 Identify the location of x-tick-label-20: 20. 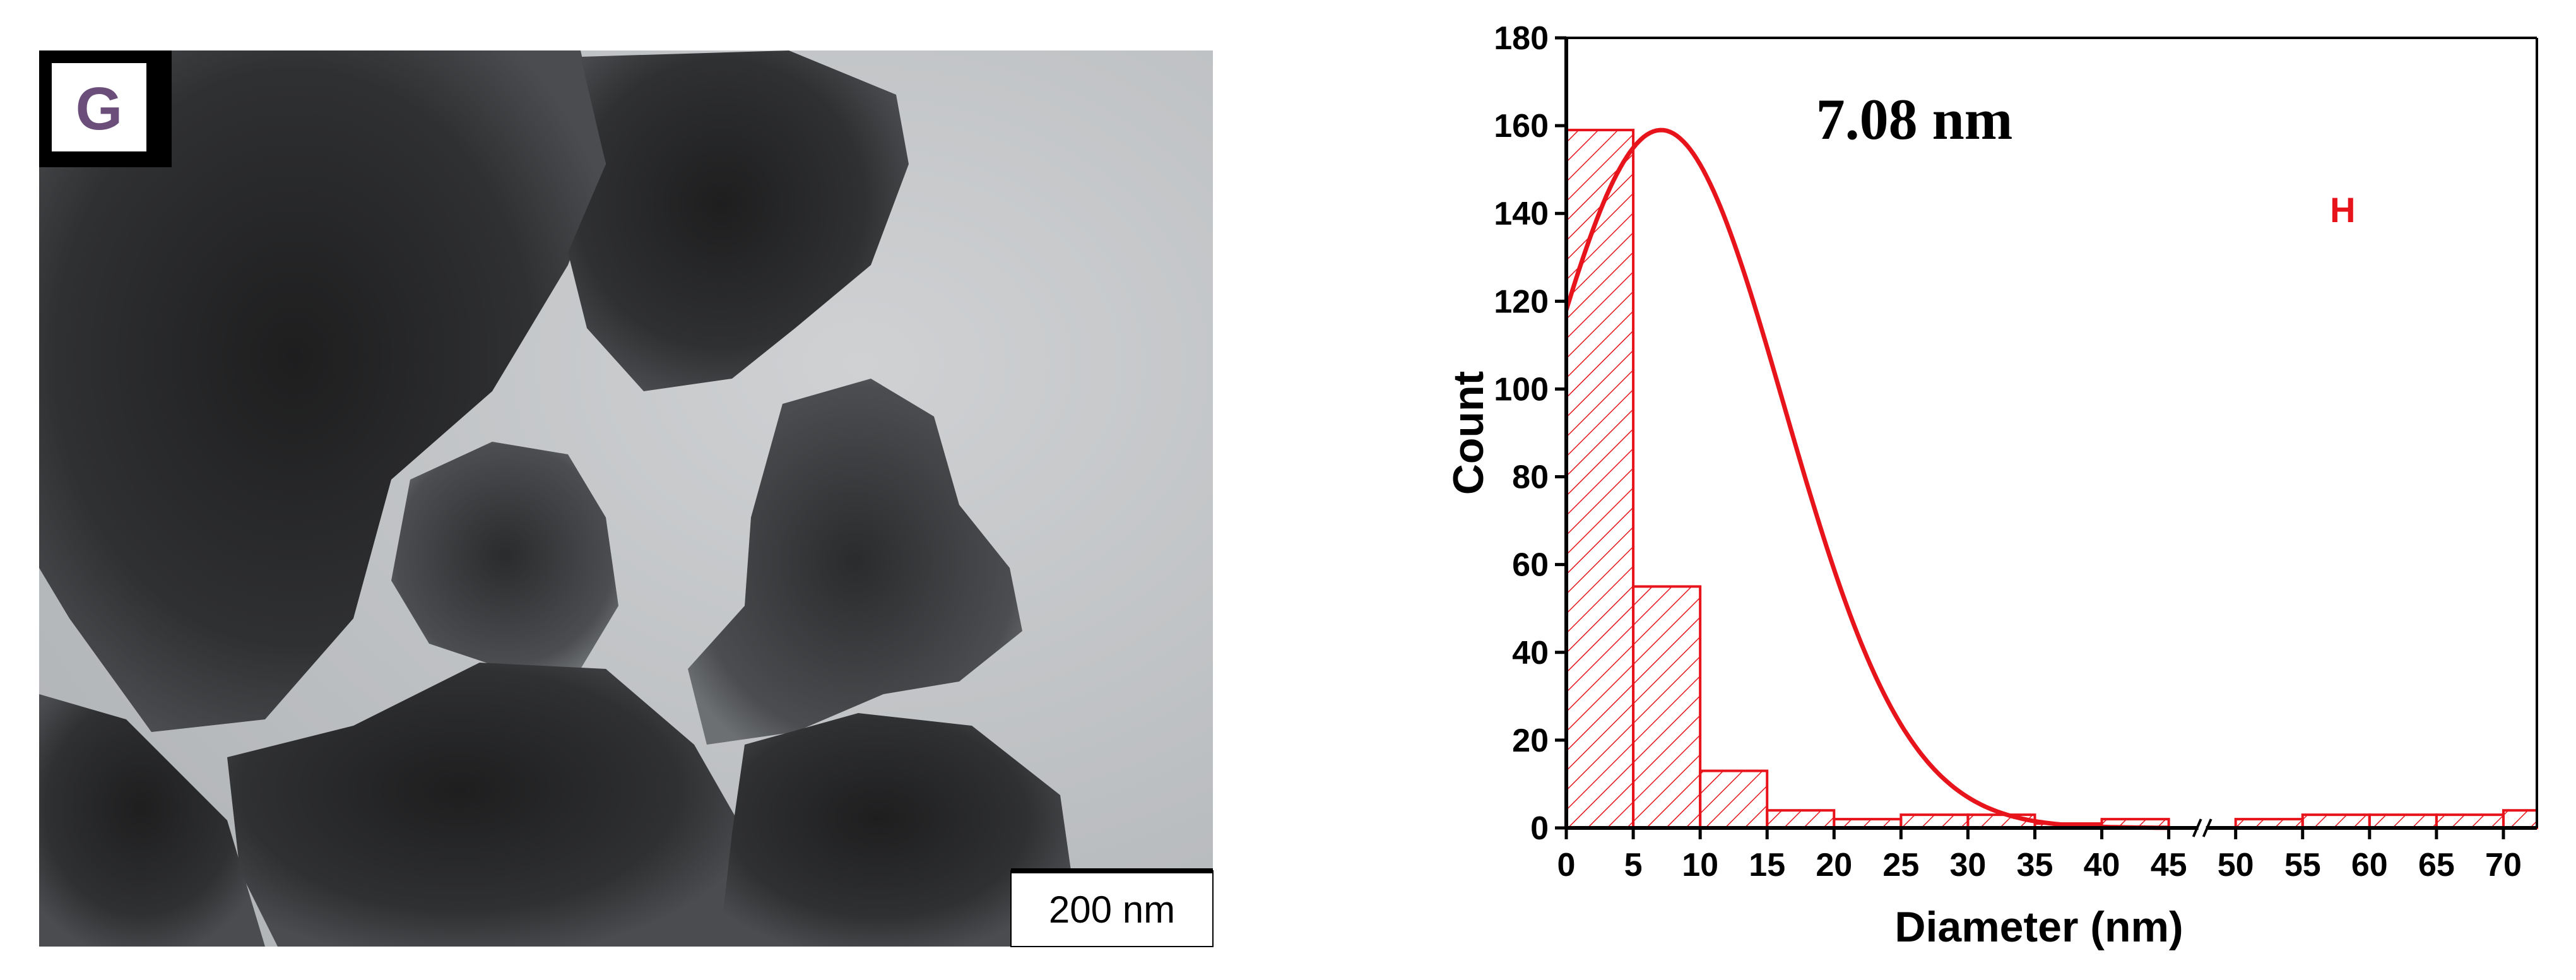
(1834, 865).